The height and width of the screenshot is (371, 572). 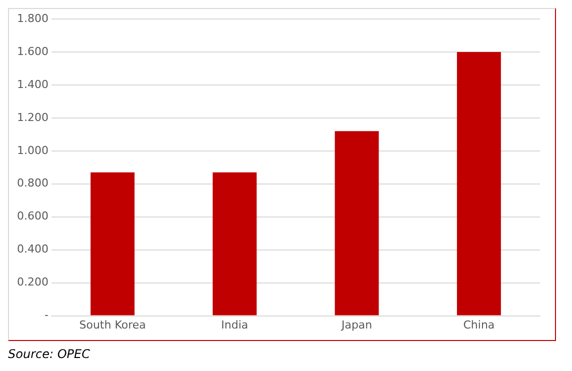 What do you see at coordinates (32, 216) in the screenshot?
I see `y-tick-label: 0.600` at bounding box center [32, 216].